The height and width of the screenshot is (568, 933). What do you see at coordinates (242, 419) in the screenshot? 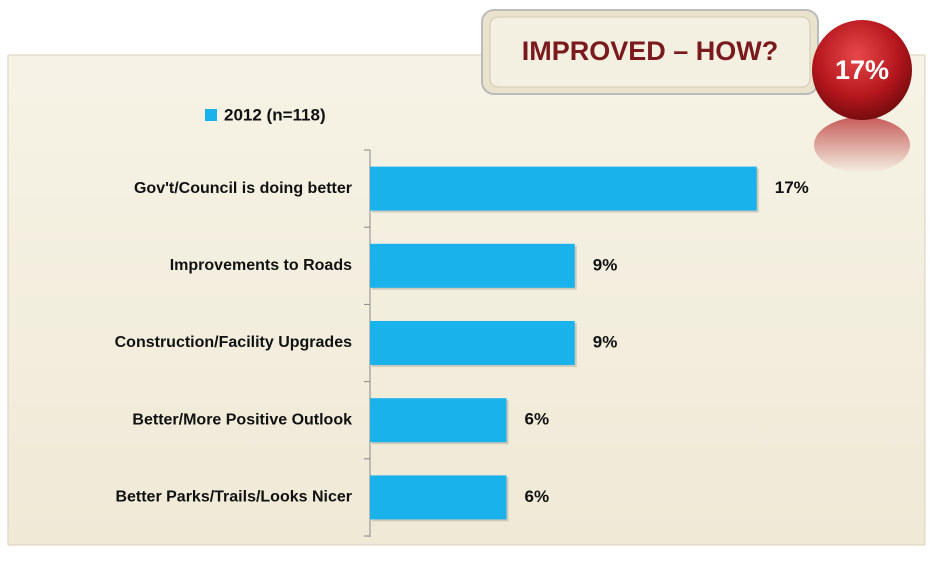
I see `category-label: Better/More Positive Outlook` at bounding box center [242, 419].